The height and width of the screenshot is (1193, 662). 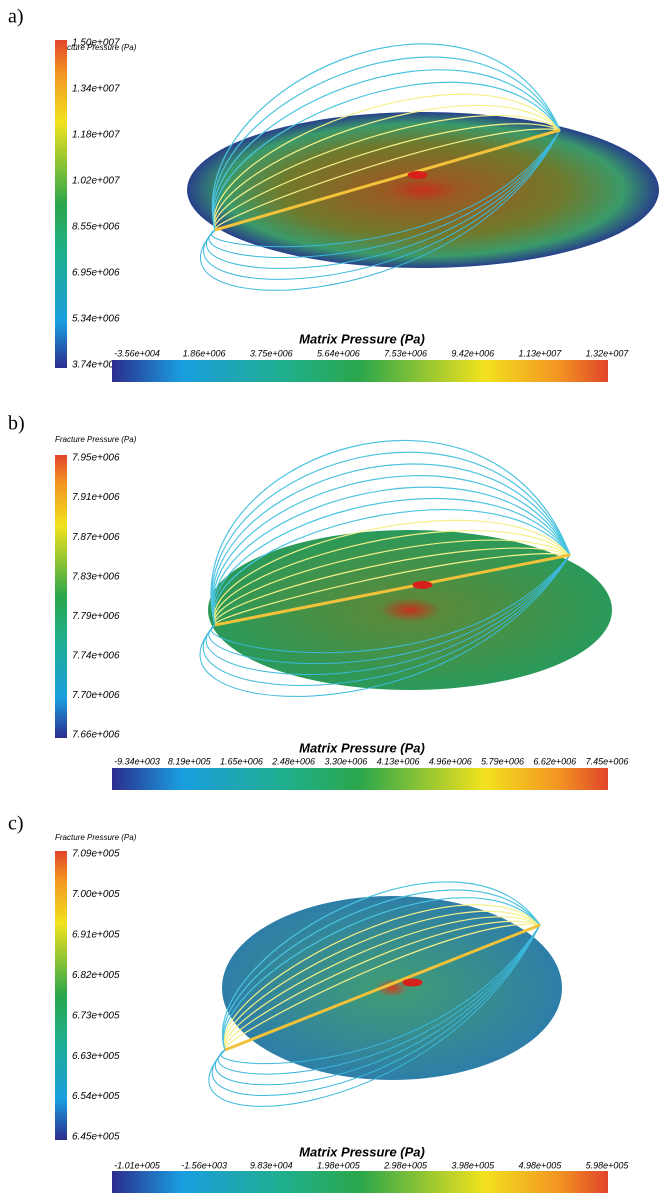 I want to click on colorbar-tick-label: 1.13e+007, so click(x=540, y=353).